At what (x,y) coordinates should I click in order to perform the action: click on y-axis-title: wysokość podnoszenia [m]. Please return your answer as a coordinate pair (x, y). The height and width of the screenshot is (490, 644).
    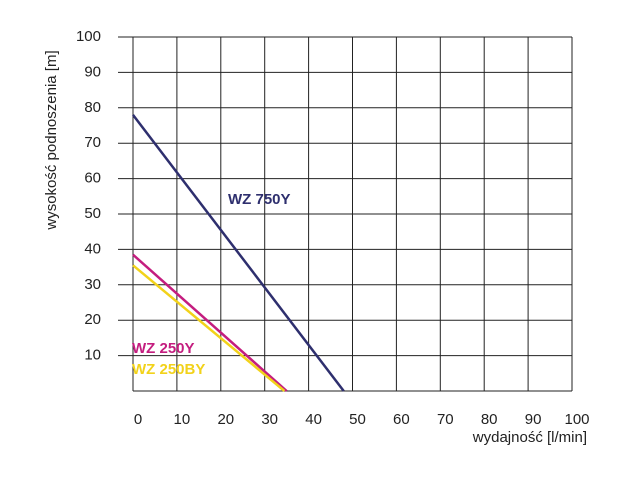
    Looking at the image, I should click on (51, 140).